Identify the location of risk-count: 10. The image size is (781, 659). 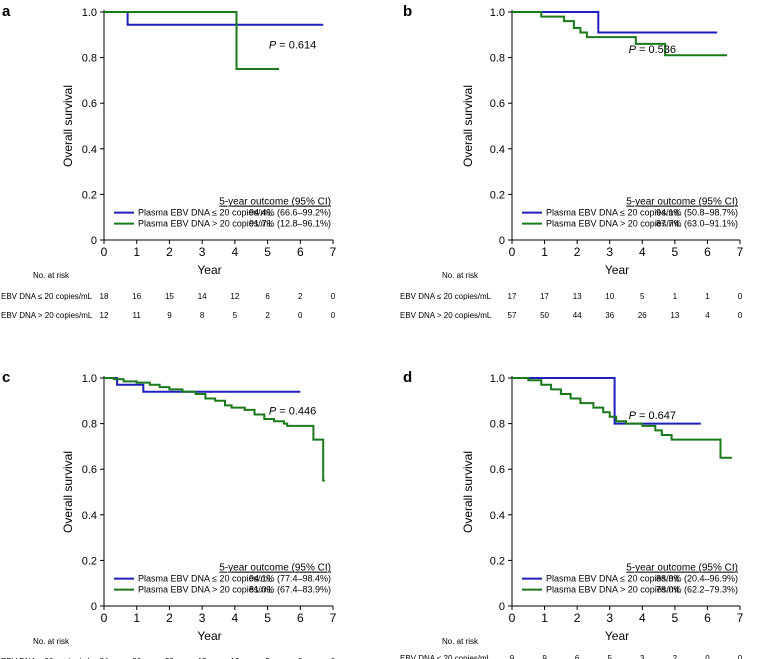
(609, 296).